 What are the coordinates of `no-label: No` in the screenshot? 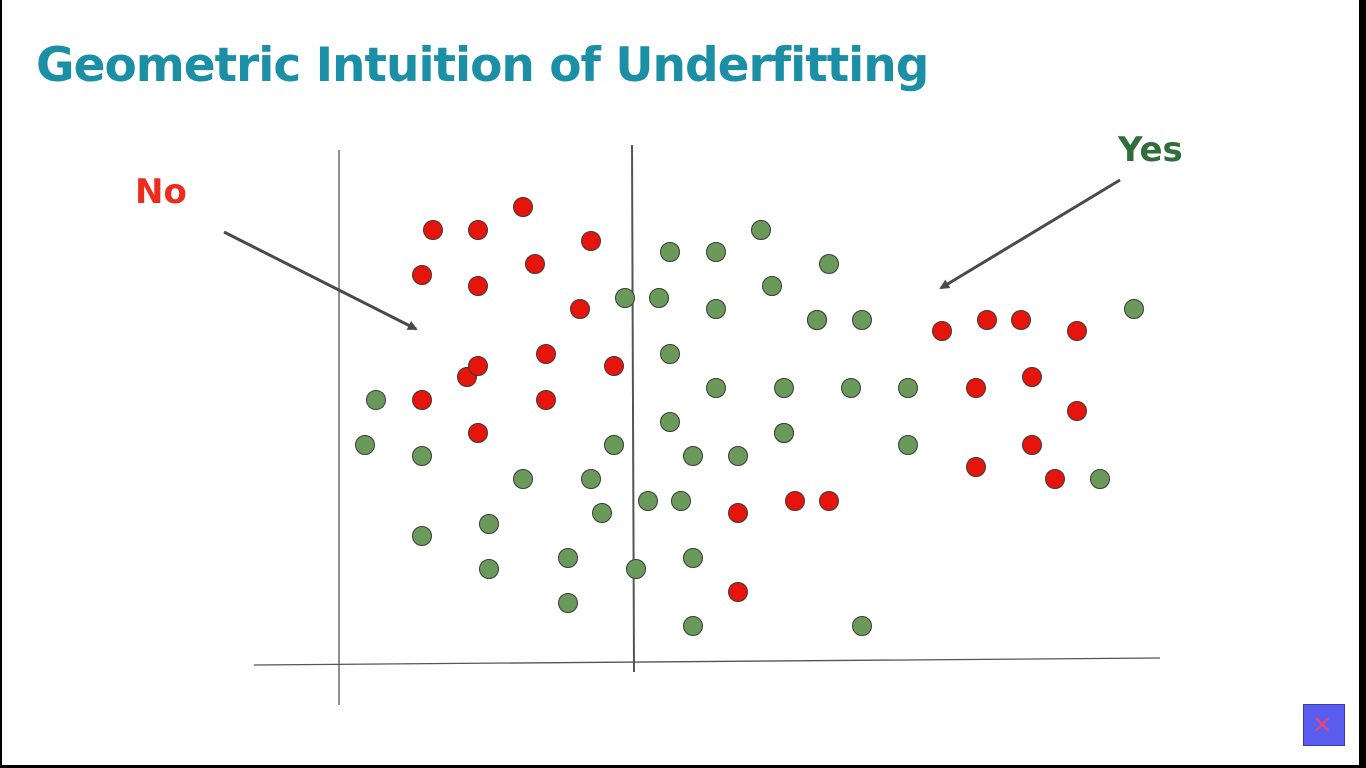 It's located at (161, 192).